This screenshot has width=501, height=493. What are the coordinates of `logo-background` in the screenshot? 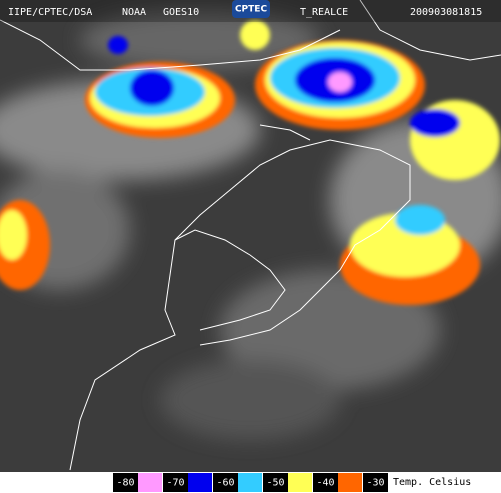 It's located at (251, 9).